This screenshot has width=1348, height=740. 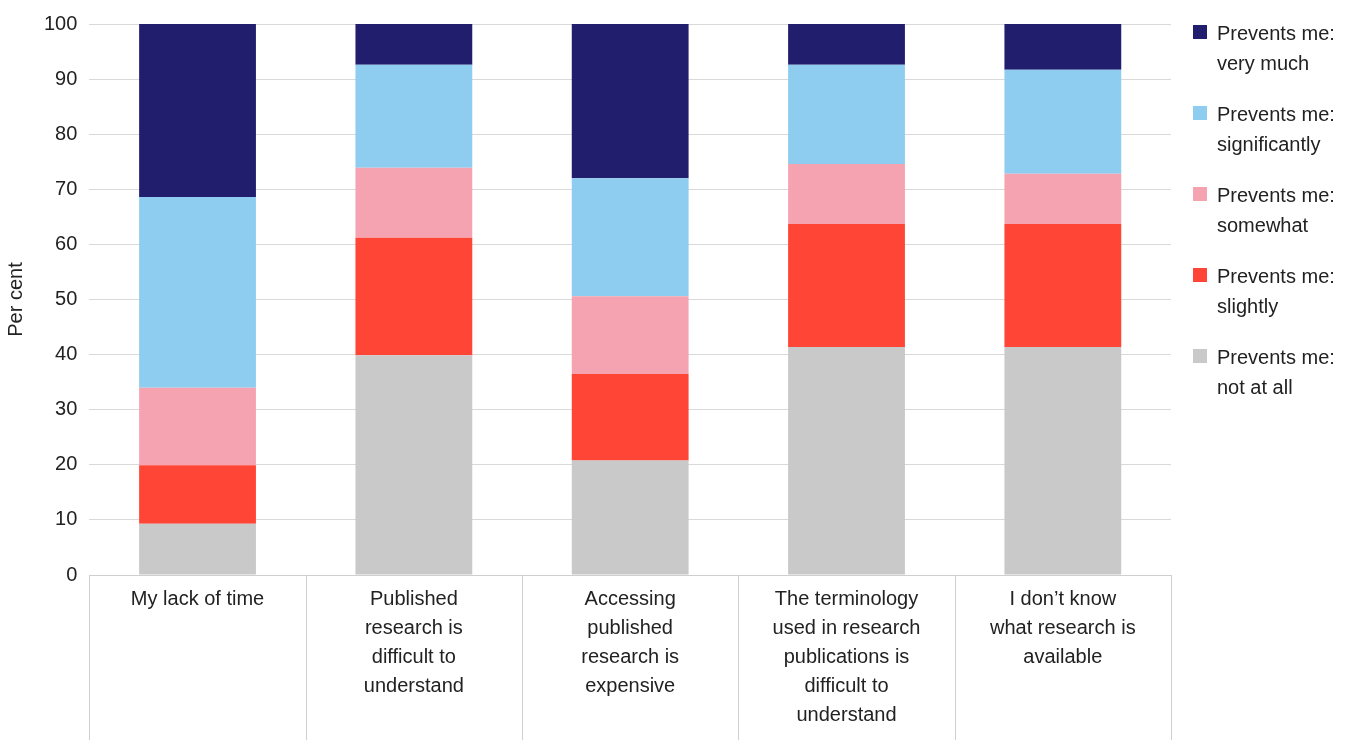 What do you see at coordinates (14, 299) in the screenshot?
I see `y-axis-title: Per cent` at bounding box center [14, 299].